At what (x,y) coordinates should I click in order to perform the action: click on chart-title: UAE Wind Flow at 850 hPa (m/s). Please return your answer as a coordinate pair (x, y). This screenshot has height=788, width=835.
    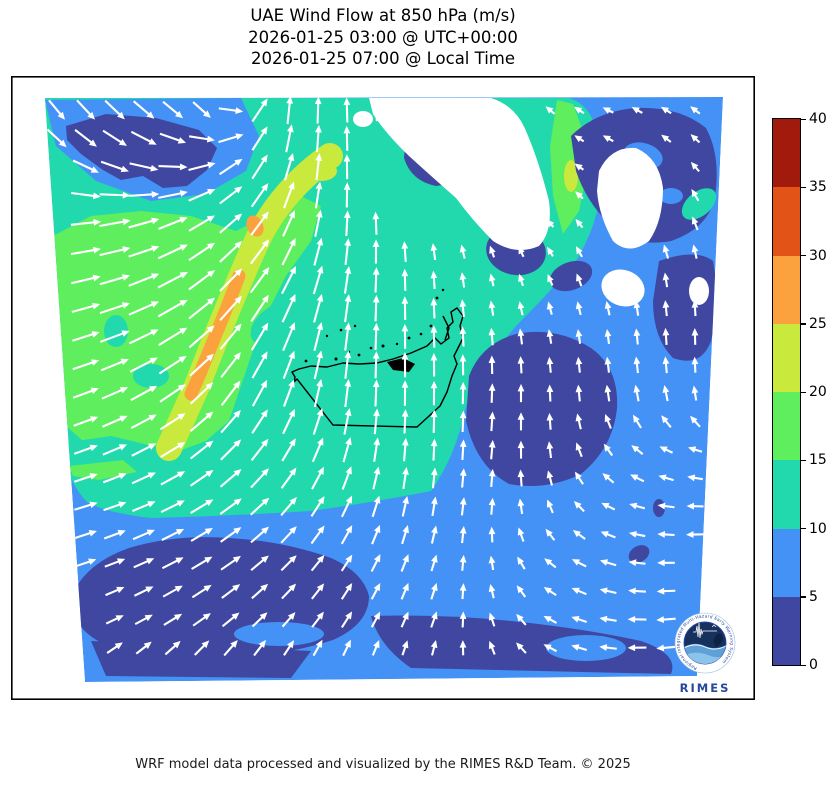
    Looking at the image, I should click on (383, 15).